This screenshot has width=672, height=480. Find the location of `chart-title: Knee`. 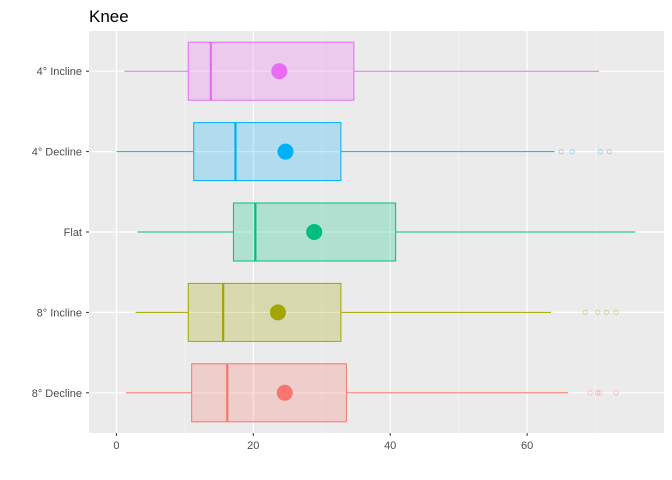

chart-title: Knee is located at coordinates (109, 16).